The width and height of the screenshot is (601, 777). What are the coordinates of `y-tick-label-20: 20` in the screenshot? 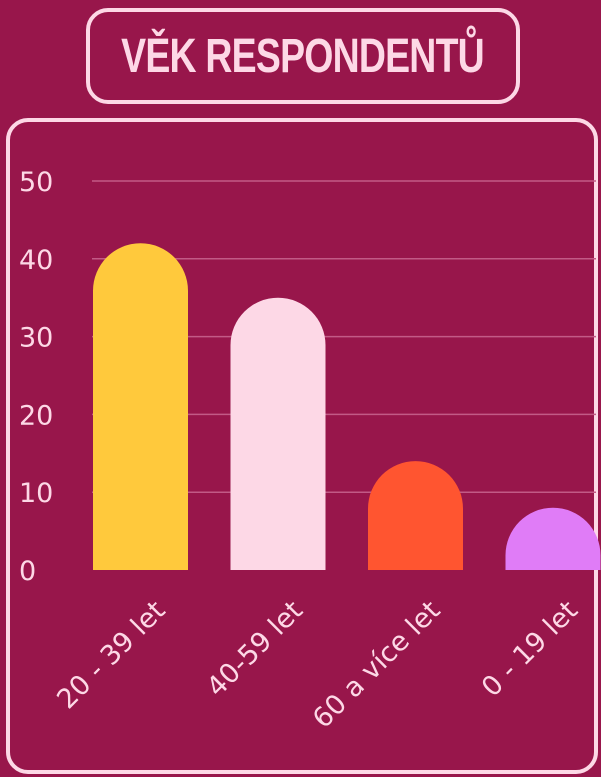 It's located at (36, 415).